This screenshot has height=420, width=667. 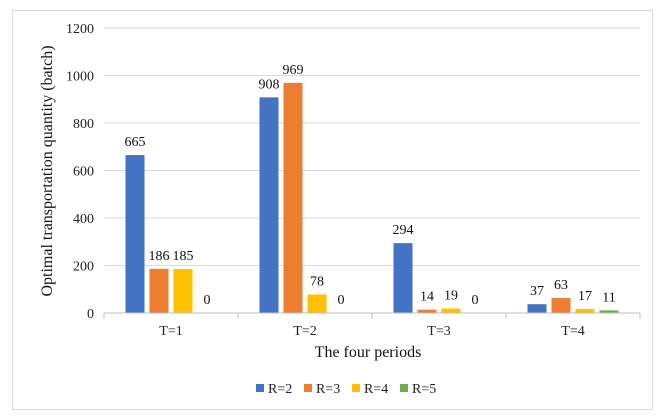 What do you see at coordinates (183, 256) in the screenshot?
I see `data-label: 185` at bounding box center [183, 256].